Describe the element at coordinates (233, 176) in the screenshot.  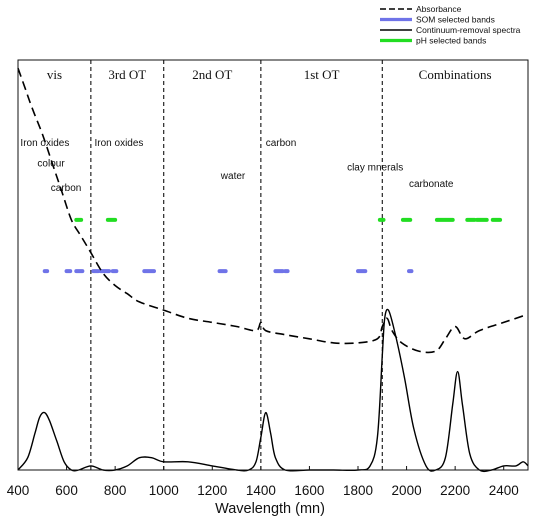
I see `annotation-water: water` at that location.